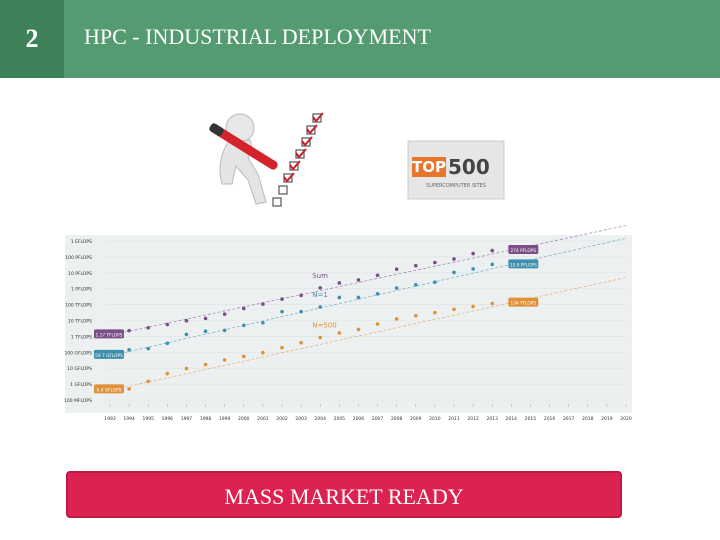 This screenshot has width=720, height=540. I want to click on x-tick-label: 2014, so click(512, 419).